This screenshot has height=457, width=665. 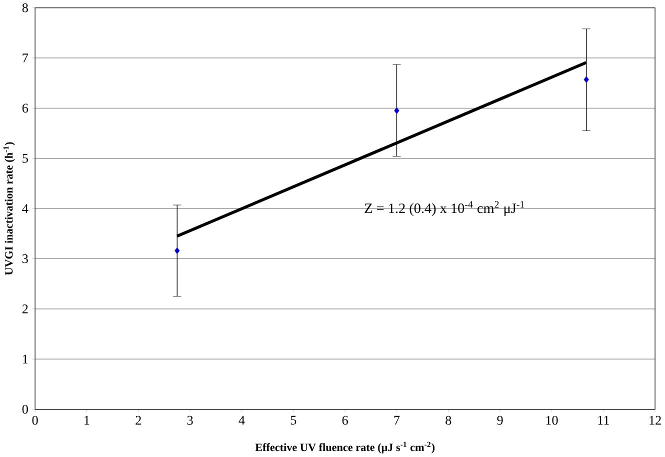 What do you see at coordinates (25, 309) in the screenshot?
I see `y-tick-label: 2` at bounding box center [25, 309].